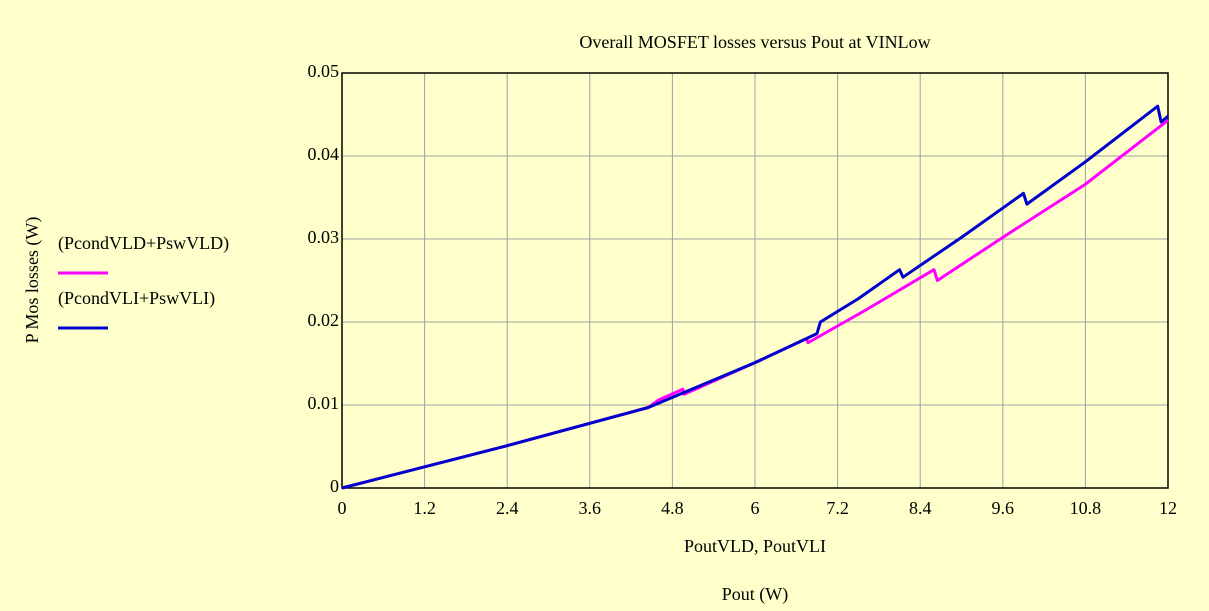  I want to click on y-tick-label: 0.04, so click(324, 154).